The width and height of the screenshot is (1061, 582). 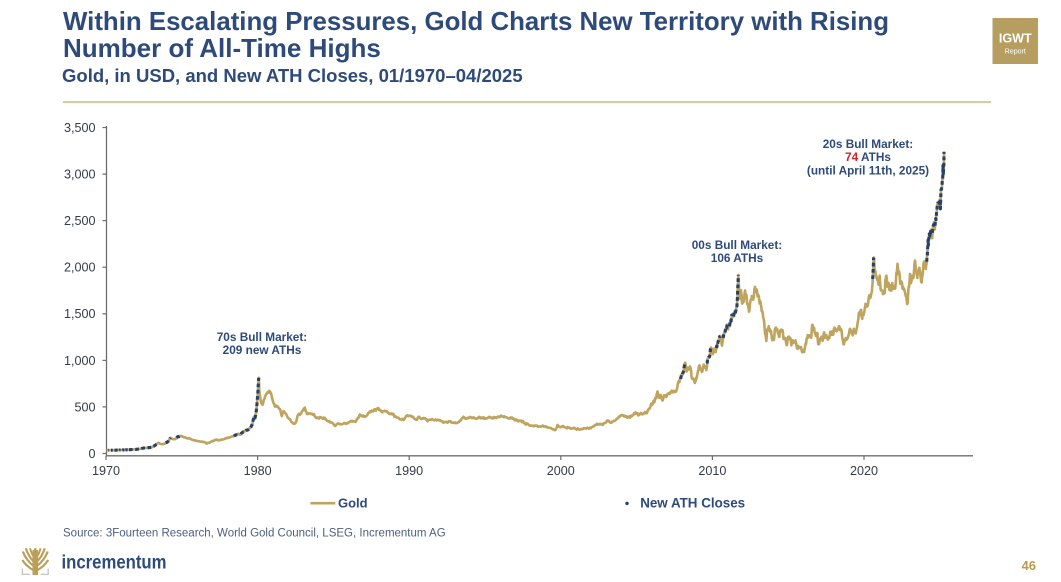 I want to click on svg-text: incrementum, so click(x=114, y=563).